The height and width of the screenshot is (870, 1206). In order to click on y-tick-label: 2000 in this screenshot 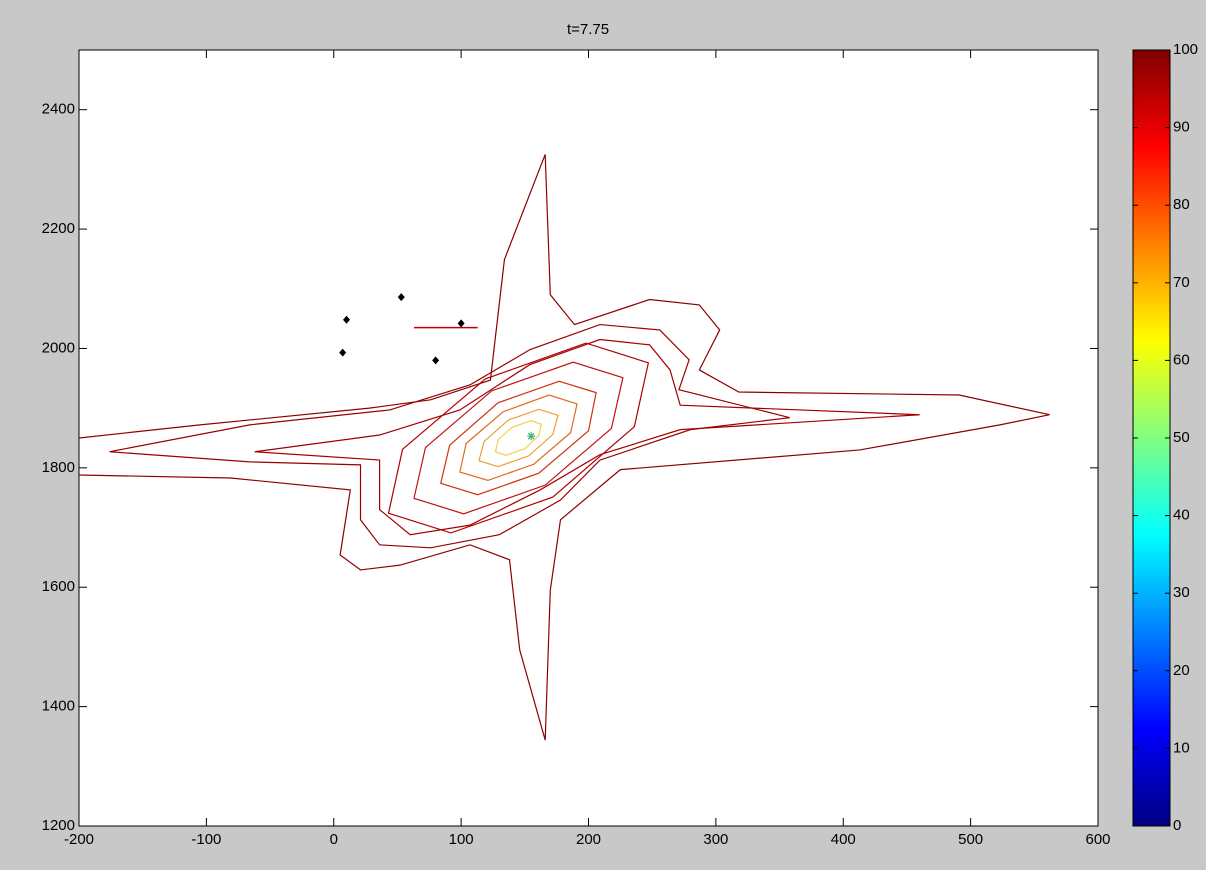, I will do `click(58, 347)`.